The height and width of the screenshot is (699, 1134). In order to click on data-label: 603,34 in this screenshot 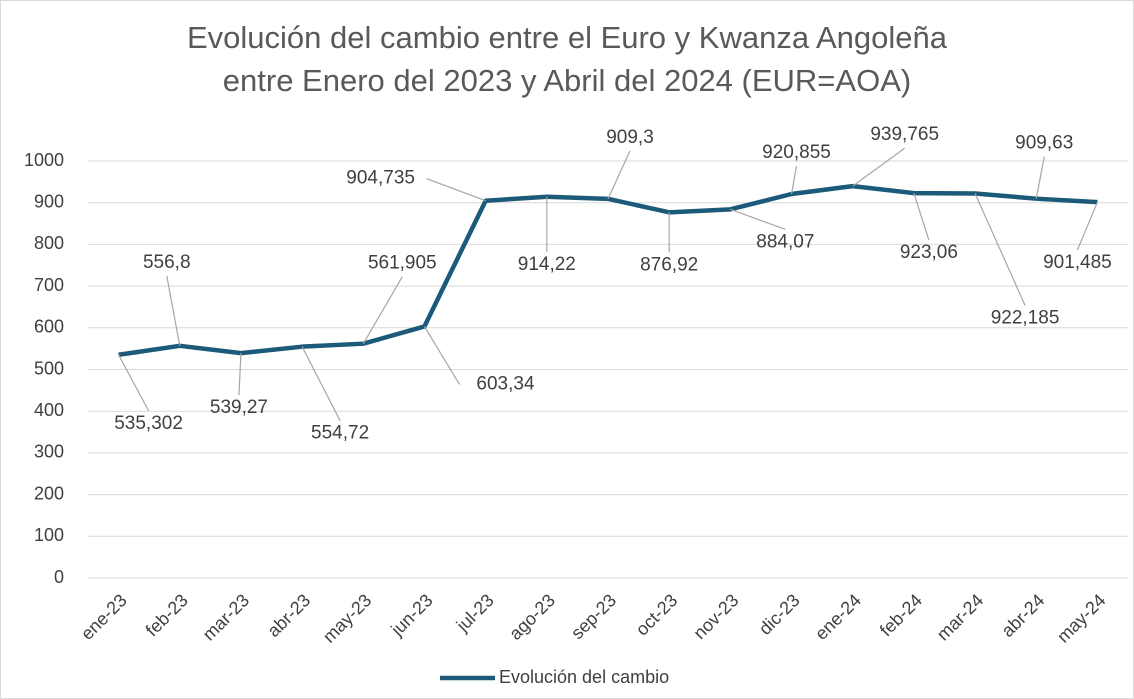, I will do `click(505, 383)`.